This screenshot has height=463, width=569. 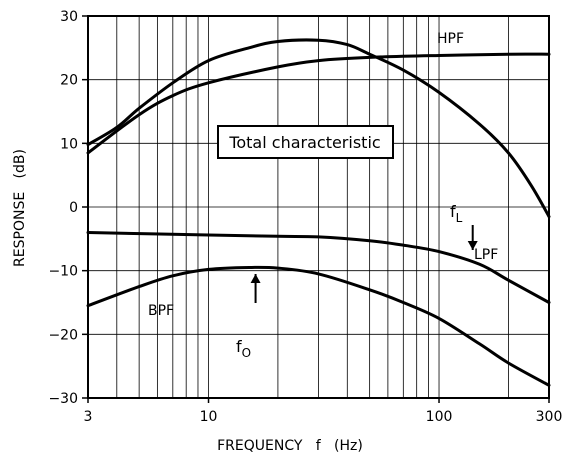 I want to click on x-axis-title: FREQUENCY f (Hz), so click(x=290, y=446).